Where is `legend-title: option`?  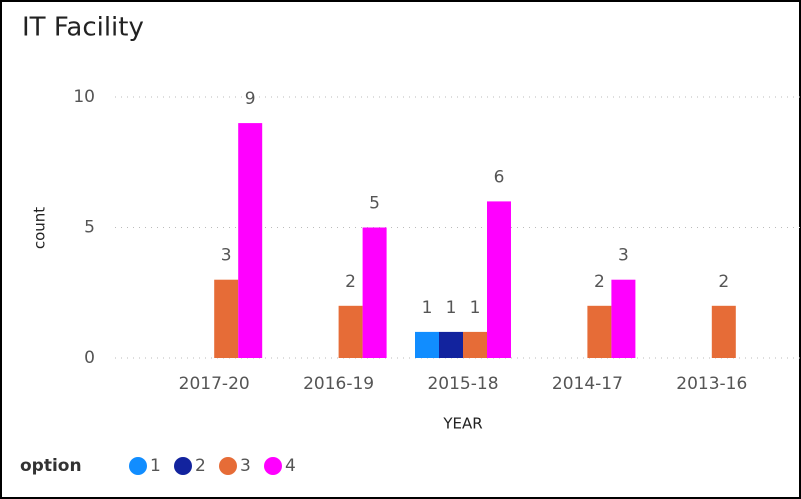 legend-title: option is located at coordinates (51, 466).